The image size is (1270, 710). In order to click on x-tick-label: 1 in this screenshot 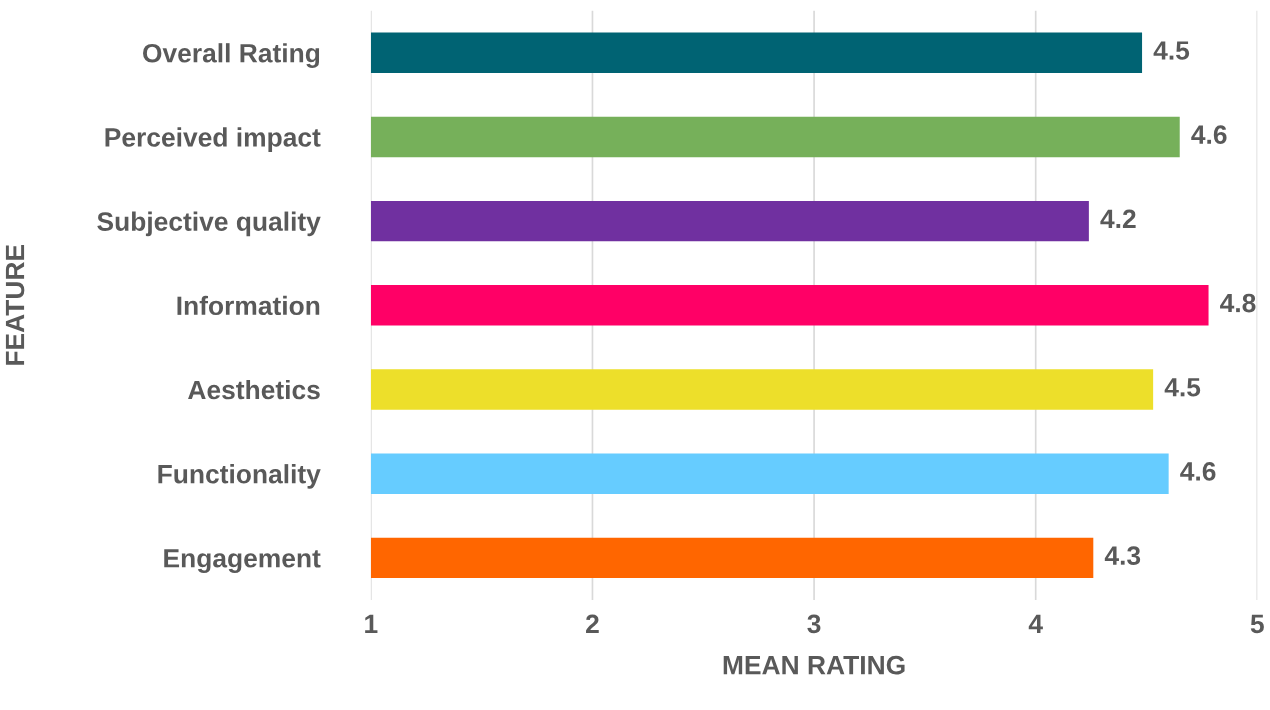, I will do `click(371, 623)`.